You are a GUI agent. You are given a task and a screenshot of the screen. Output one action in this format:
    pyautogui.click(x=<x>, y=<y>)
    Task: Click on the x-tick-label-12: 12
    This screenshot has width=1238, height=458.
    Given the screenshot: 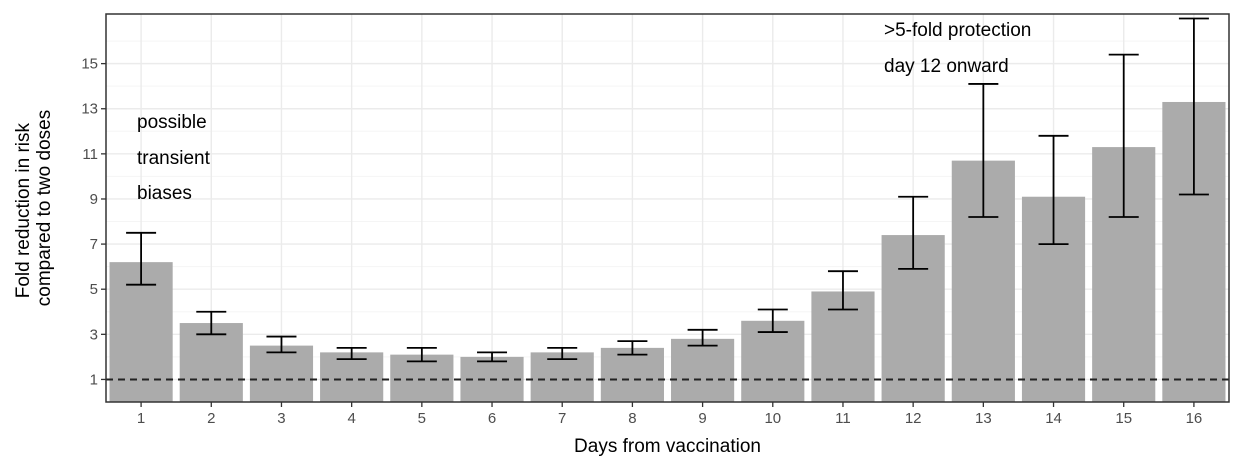 What is the action you would take?
    pyautogui.click(x=913, y=418)
    